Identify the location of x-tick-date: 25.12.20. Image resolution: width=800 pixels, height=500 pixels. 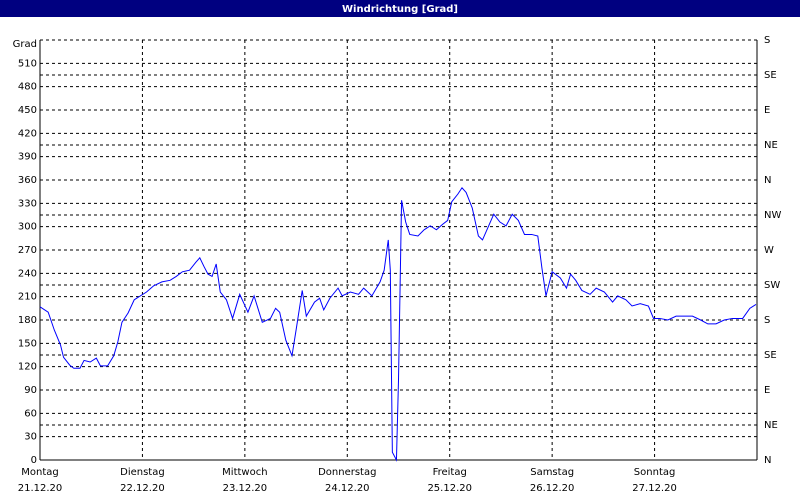
(449, 488).